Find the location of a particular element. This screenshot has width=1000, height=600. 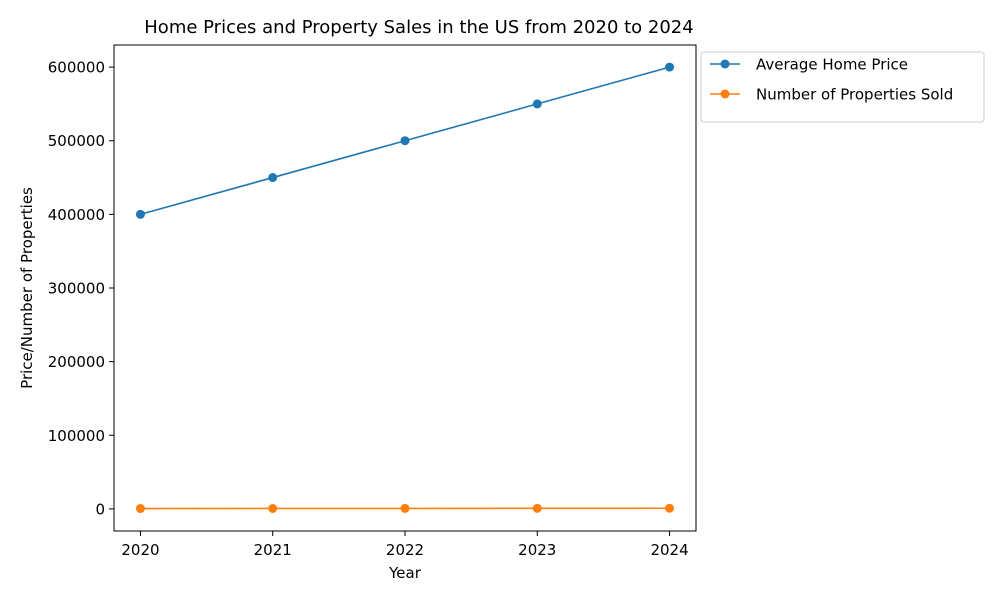

legend-label: Average Home Price is located at coordinates (832, 65).